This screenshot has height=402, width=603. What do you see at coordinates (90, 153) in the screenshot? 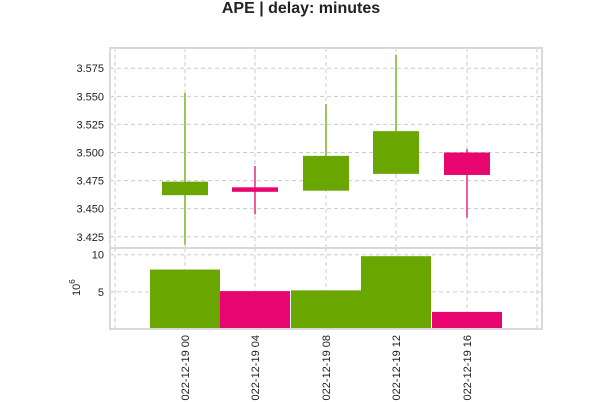
I see `price-tick-label: 3.500` at bounding box center [90, 153].